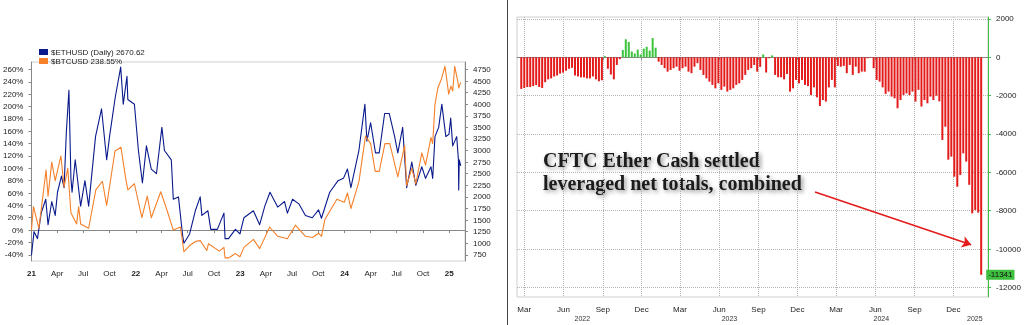 The image size is (1024, 325). Describe the element at coordinates (1009, 249) in the screenshot. I see `y-tick-label: -10000` at that location.